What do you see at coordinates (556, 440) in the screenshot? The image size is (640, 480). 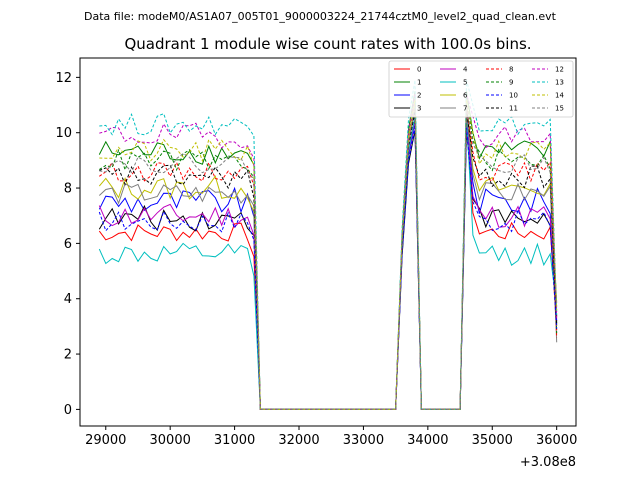 I see `x-tick-label: 36000` at bounding box center [556, 440].